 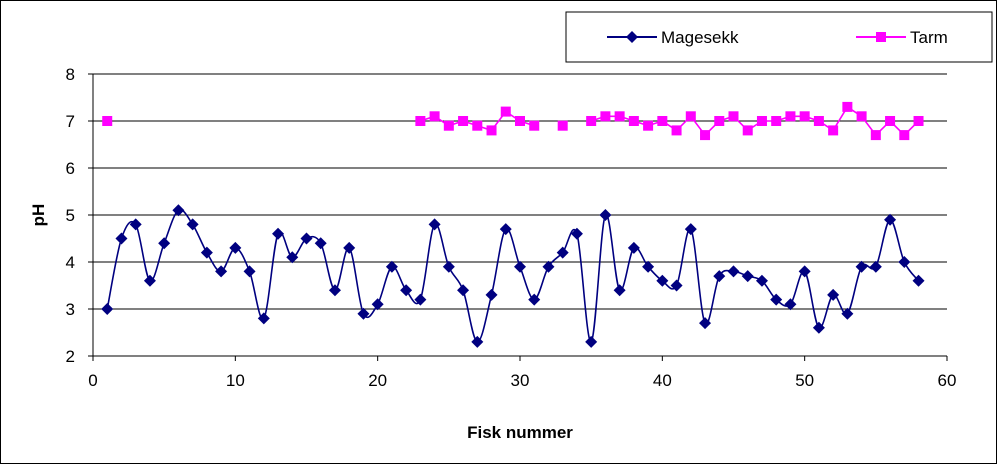 I want to click on y-tick-label: 6, so click(x=70, y=168).